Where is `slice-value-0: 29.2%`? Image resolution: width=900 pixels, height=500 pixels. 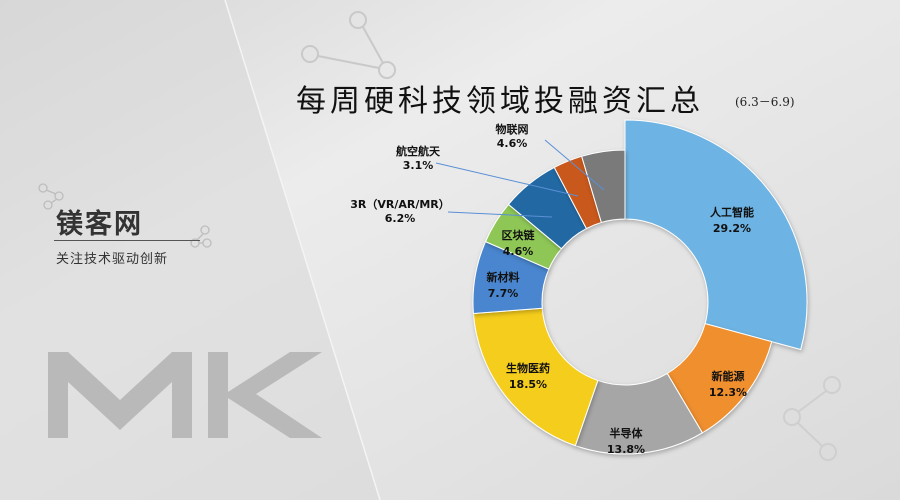
slice-value-0: 29.2% is located at coordinates (732, 228).